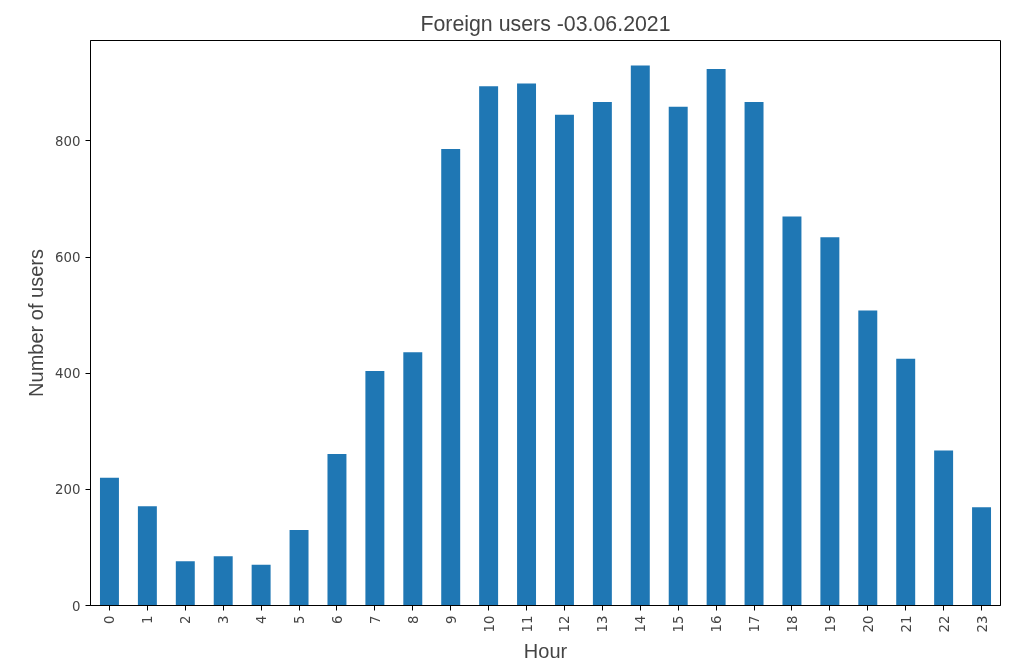  I want to click on y-tick-label: 800, so click(68, 141).